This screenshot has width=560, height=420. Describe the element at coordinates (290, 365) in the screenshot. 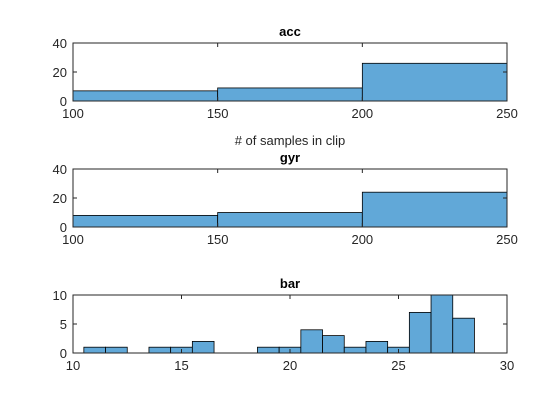

I see `x-tick-label: 20` at that location.